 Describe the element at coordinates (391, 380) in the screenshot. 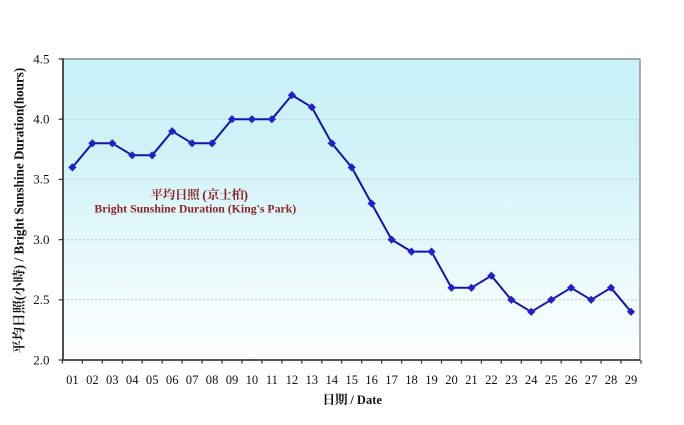

I see `svg-text: 17` at that location.